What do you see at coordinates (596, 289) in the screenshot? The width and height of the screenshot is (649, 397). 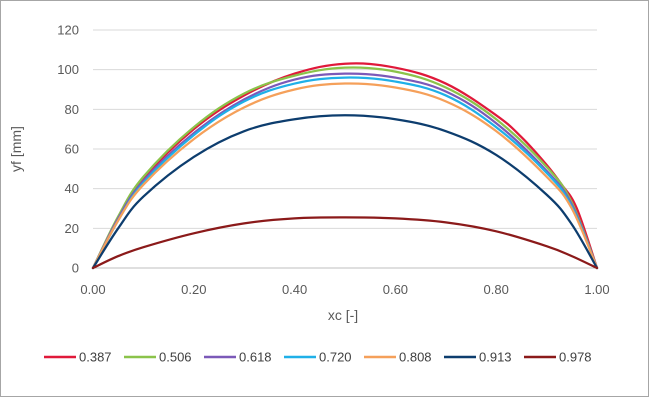 I see `x-tick-label: 1.00` at bounding box center [596, 289].